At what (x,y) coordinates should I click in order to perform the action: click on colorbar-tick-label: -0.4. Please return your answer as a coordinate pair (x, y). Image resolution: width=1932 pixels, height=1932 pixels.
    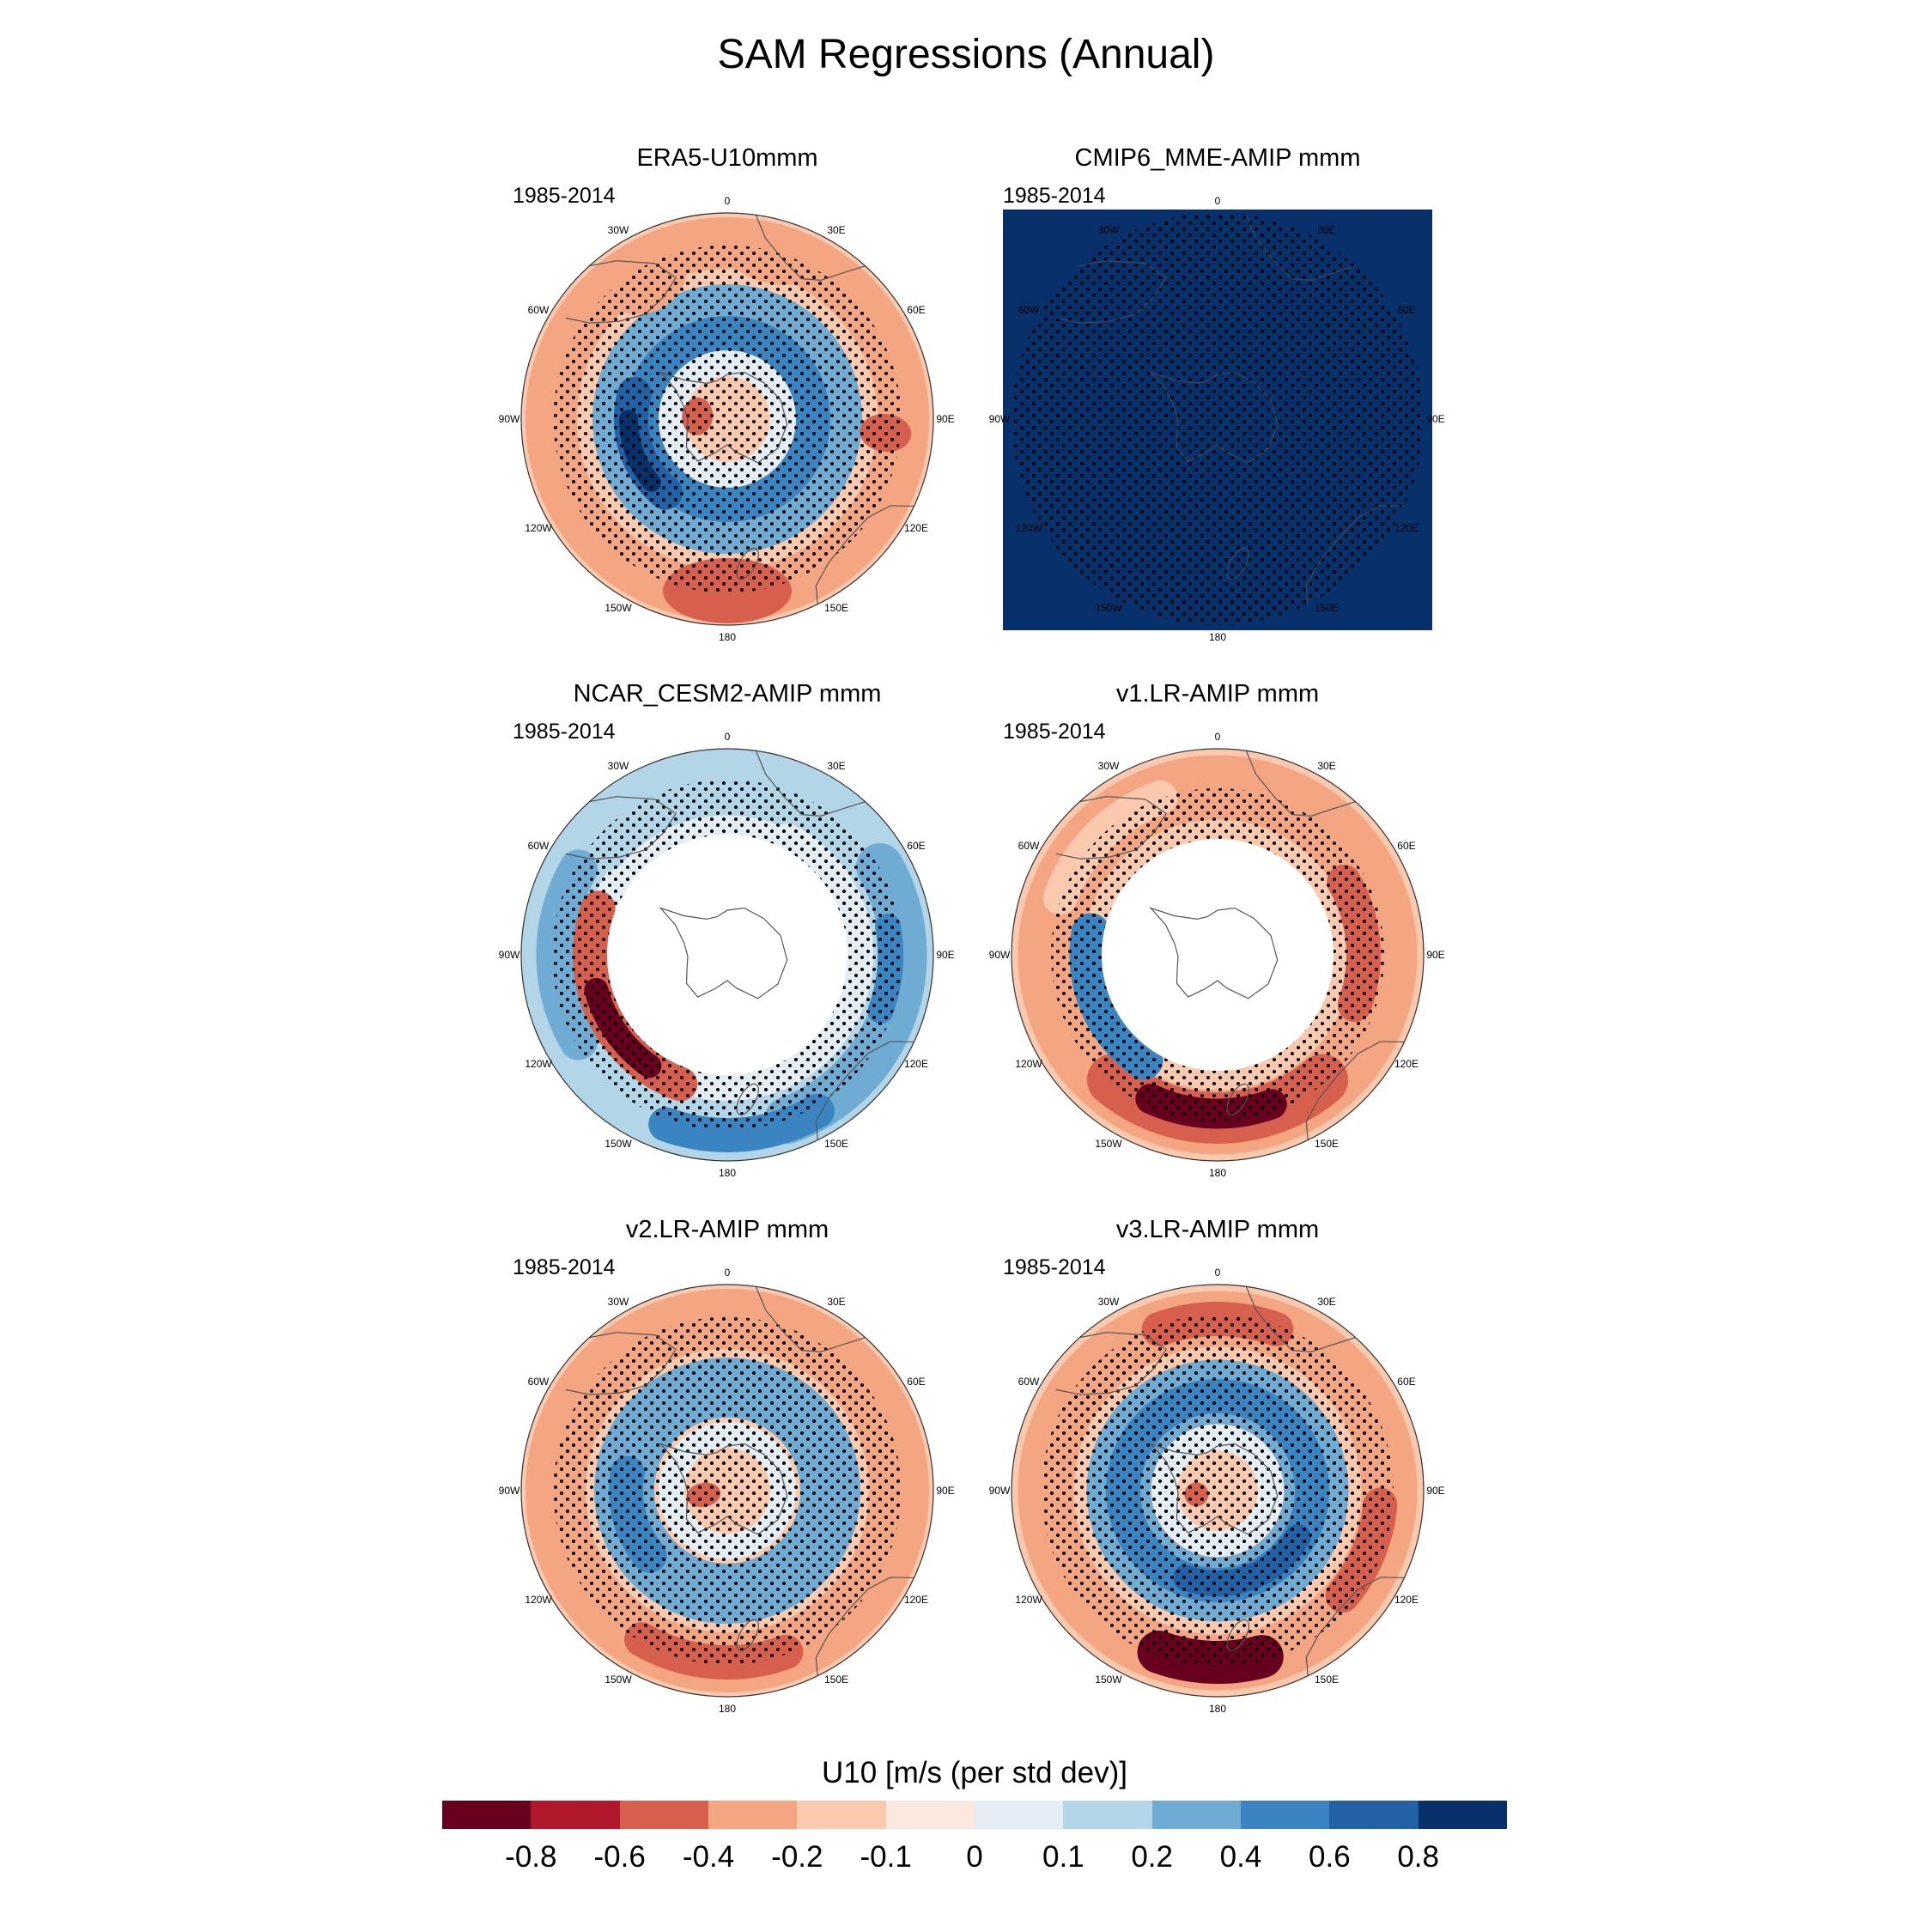
    Looking at the image, I should click on (708, 1857).